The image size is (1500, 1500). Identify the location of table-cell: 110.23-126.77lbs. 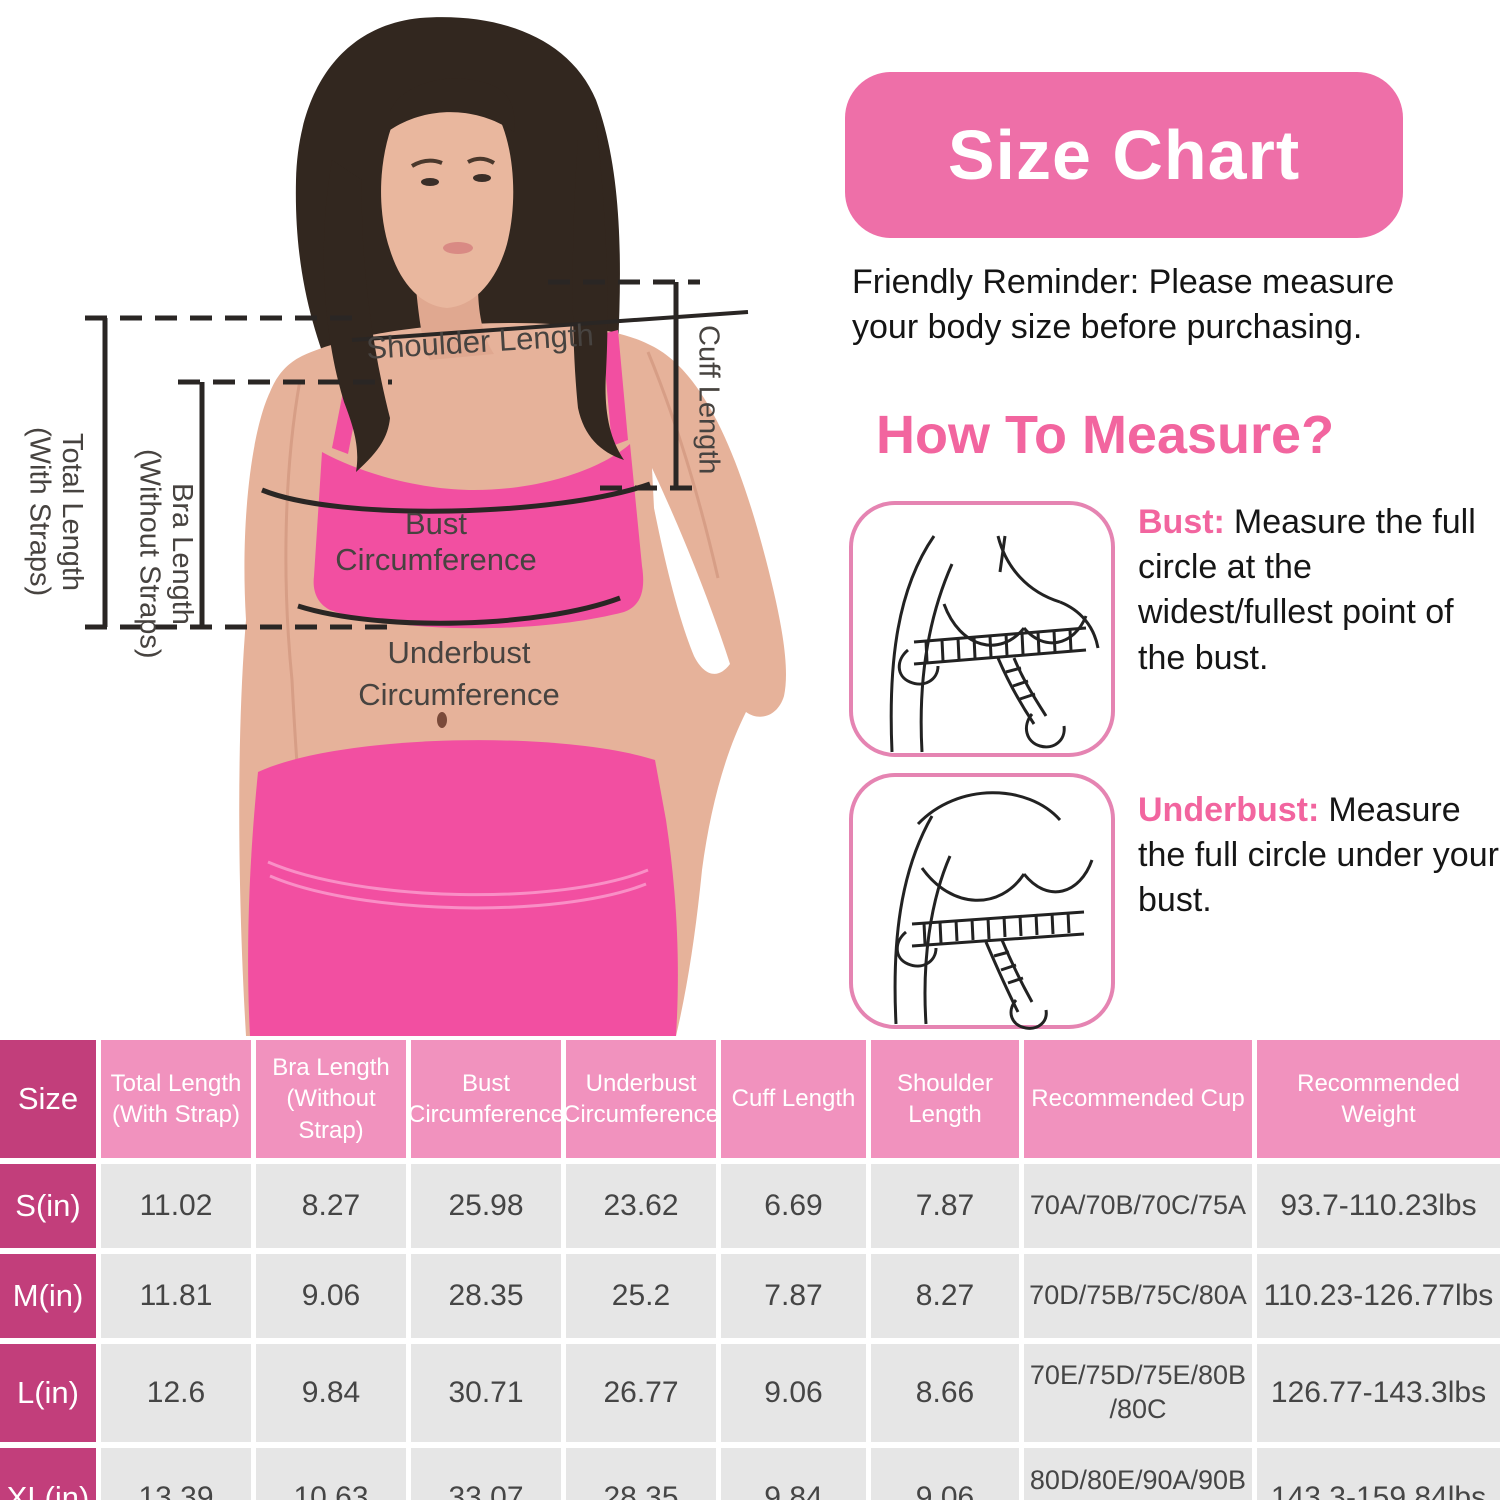
(1378, 1296).